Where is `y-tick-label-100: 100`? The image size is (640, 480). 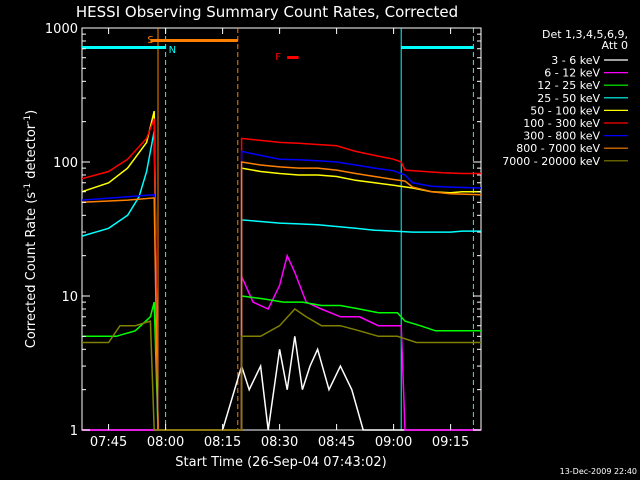
y-tick-label-100: 100 is located at coordinates (65, 163).